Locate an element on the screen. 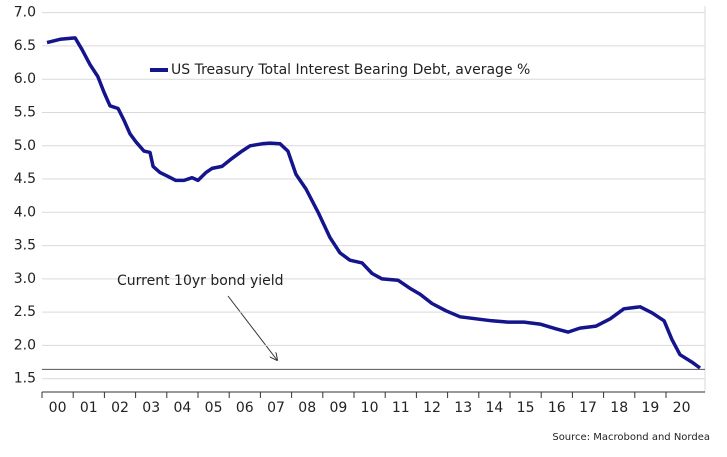 The height and width of the screenshot is (457, 727). annotation-arrow is located at coordinates (252, 327).